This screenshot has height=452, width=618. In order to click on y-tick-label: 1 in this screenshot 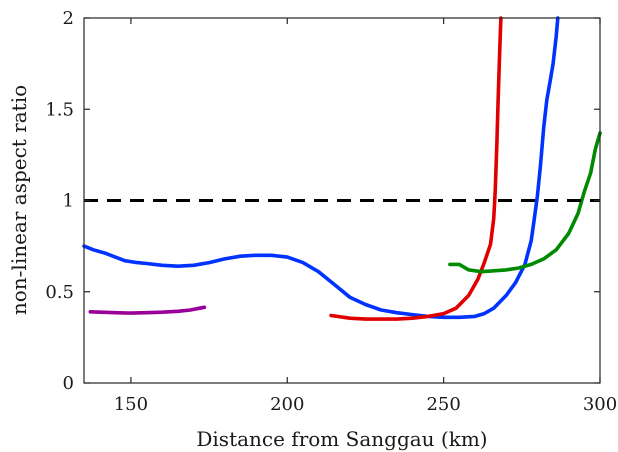, I will do `click(68, 201)`.